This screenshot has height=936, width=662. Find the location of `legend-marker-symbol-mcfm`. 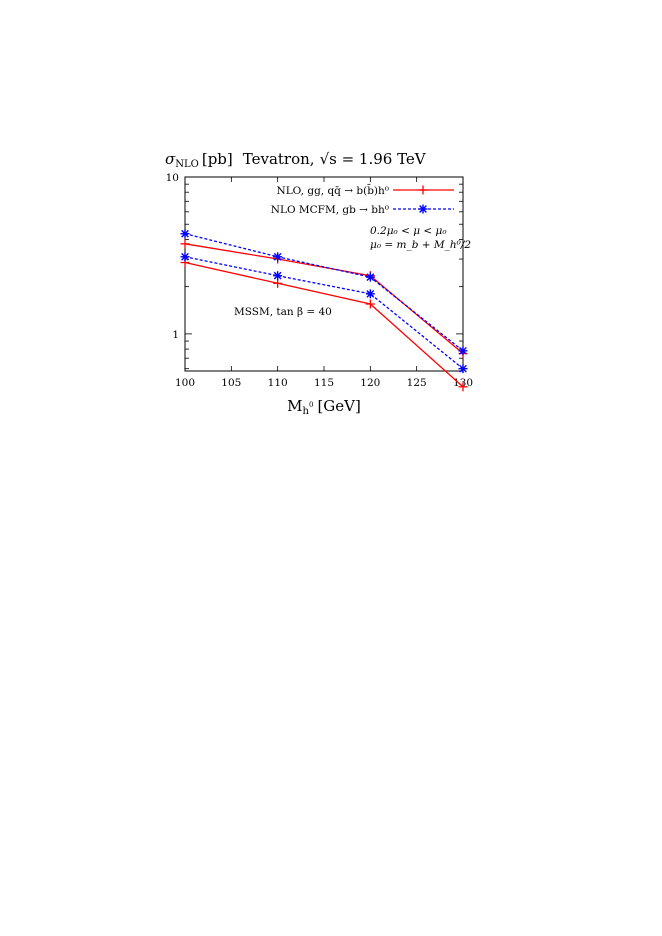

legend-marker-symbol-mcfm is located at coordinates (423, 209).